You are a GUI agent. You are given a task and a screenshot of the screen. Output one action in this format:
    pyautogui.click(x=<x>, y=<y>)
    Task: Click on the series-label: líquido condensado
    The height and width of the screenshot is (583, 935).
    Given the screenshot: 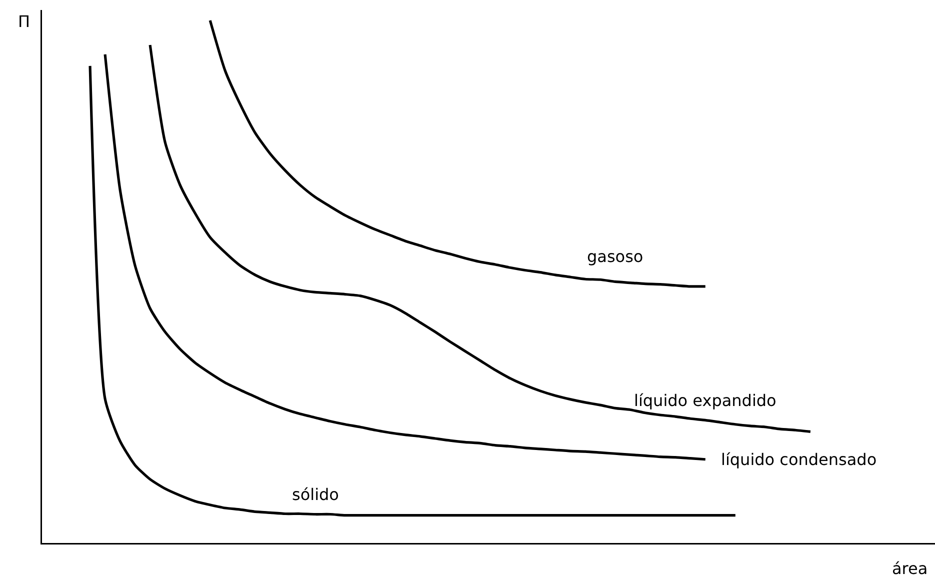 What is the action you would take?
    pyautogui.click(x=799, y=459)
    